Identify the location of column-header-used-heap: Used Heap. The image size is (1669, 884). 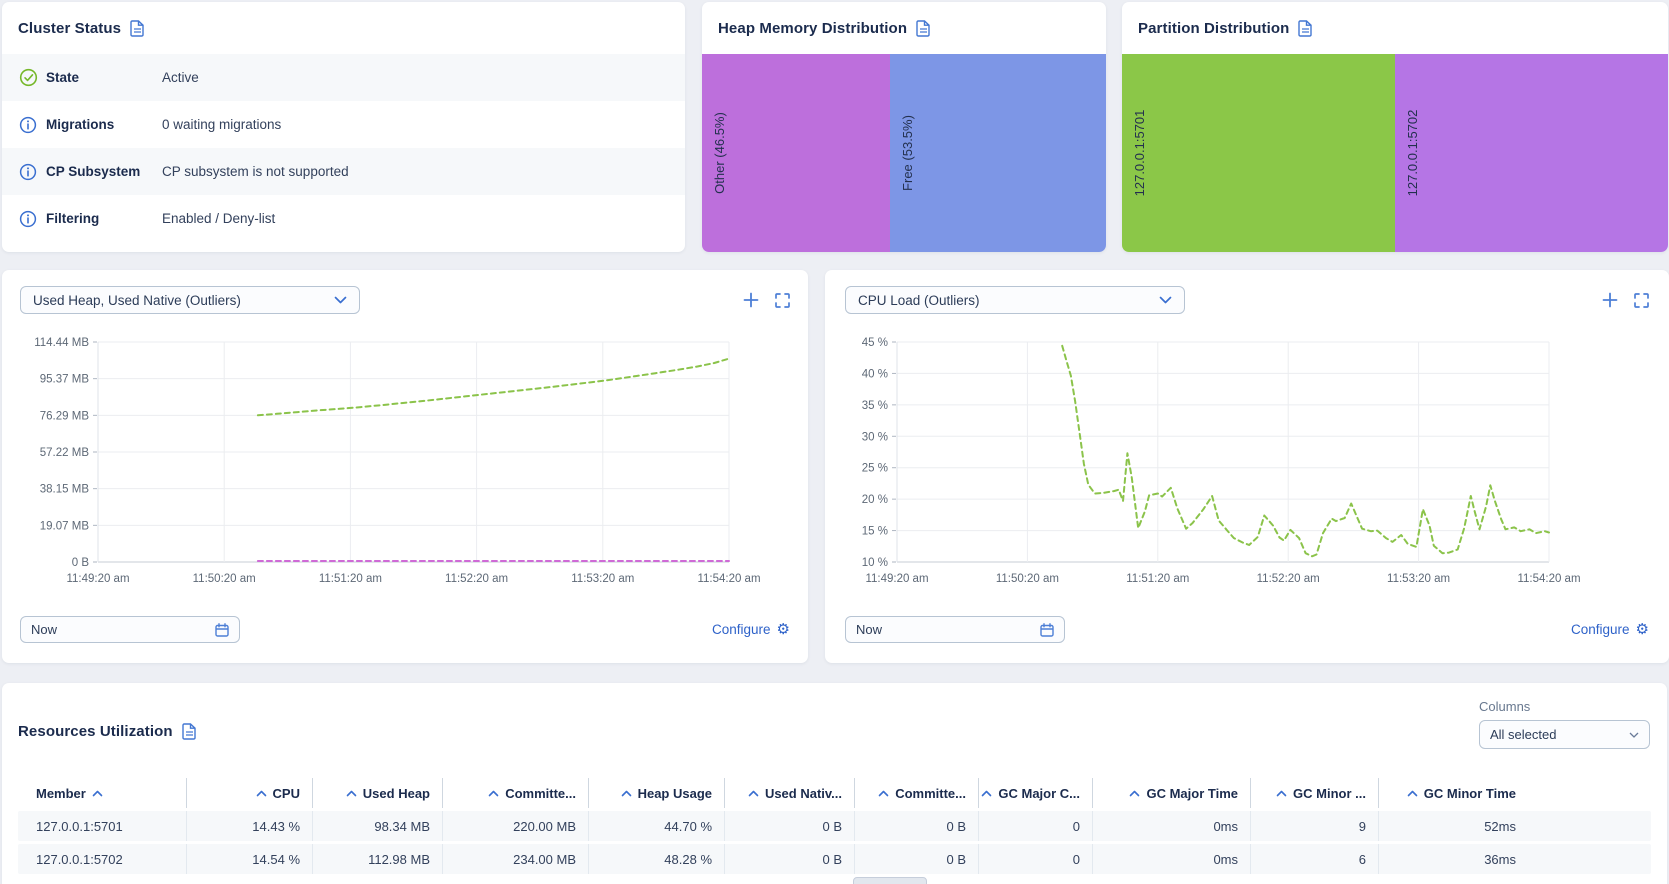
(377, 793).